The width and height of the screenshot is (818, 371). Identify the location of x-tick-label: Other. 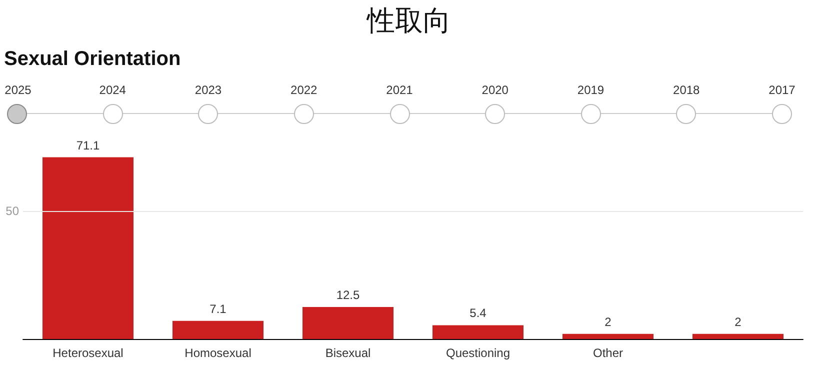
(608, 353).